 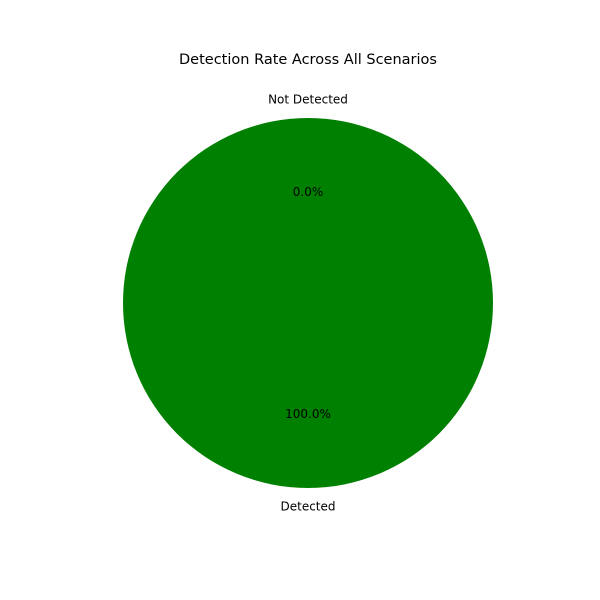 I want to click on pie-labels: Detected 100.0% Not Detected 0.0%, so click(x=308, y=303).